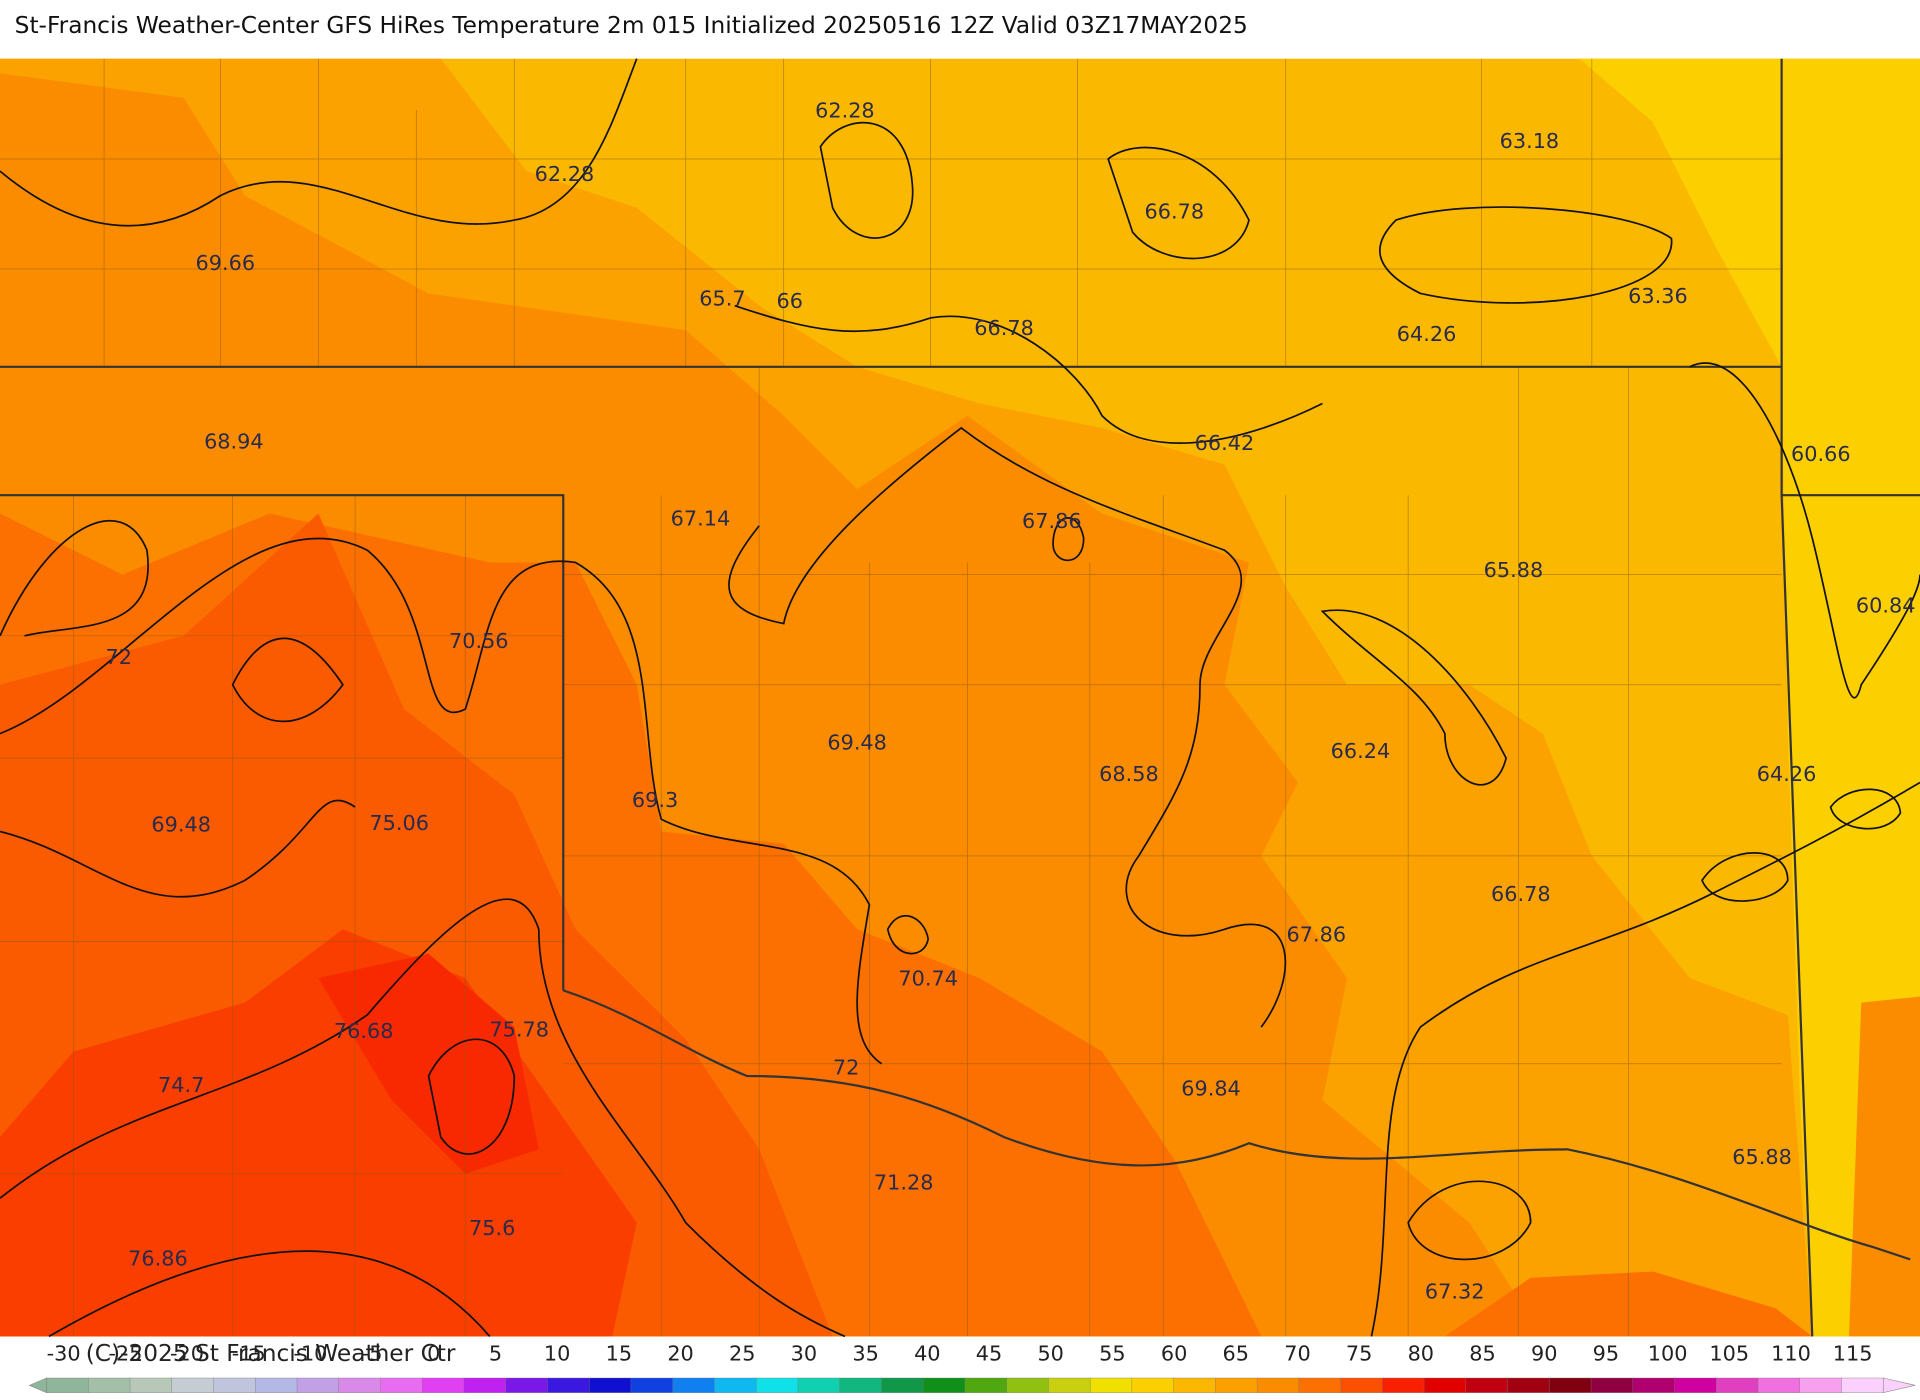 The image size is (1920, 1400). What do you see at coordinates (1112, 1354) in the screenshot?
I see `colorbar-tick-label: 55` at bounding box center [1112, 1354].